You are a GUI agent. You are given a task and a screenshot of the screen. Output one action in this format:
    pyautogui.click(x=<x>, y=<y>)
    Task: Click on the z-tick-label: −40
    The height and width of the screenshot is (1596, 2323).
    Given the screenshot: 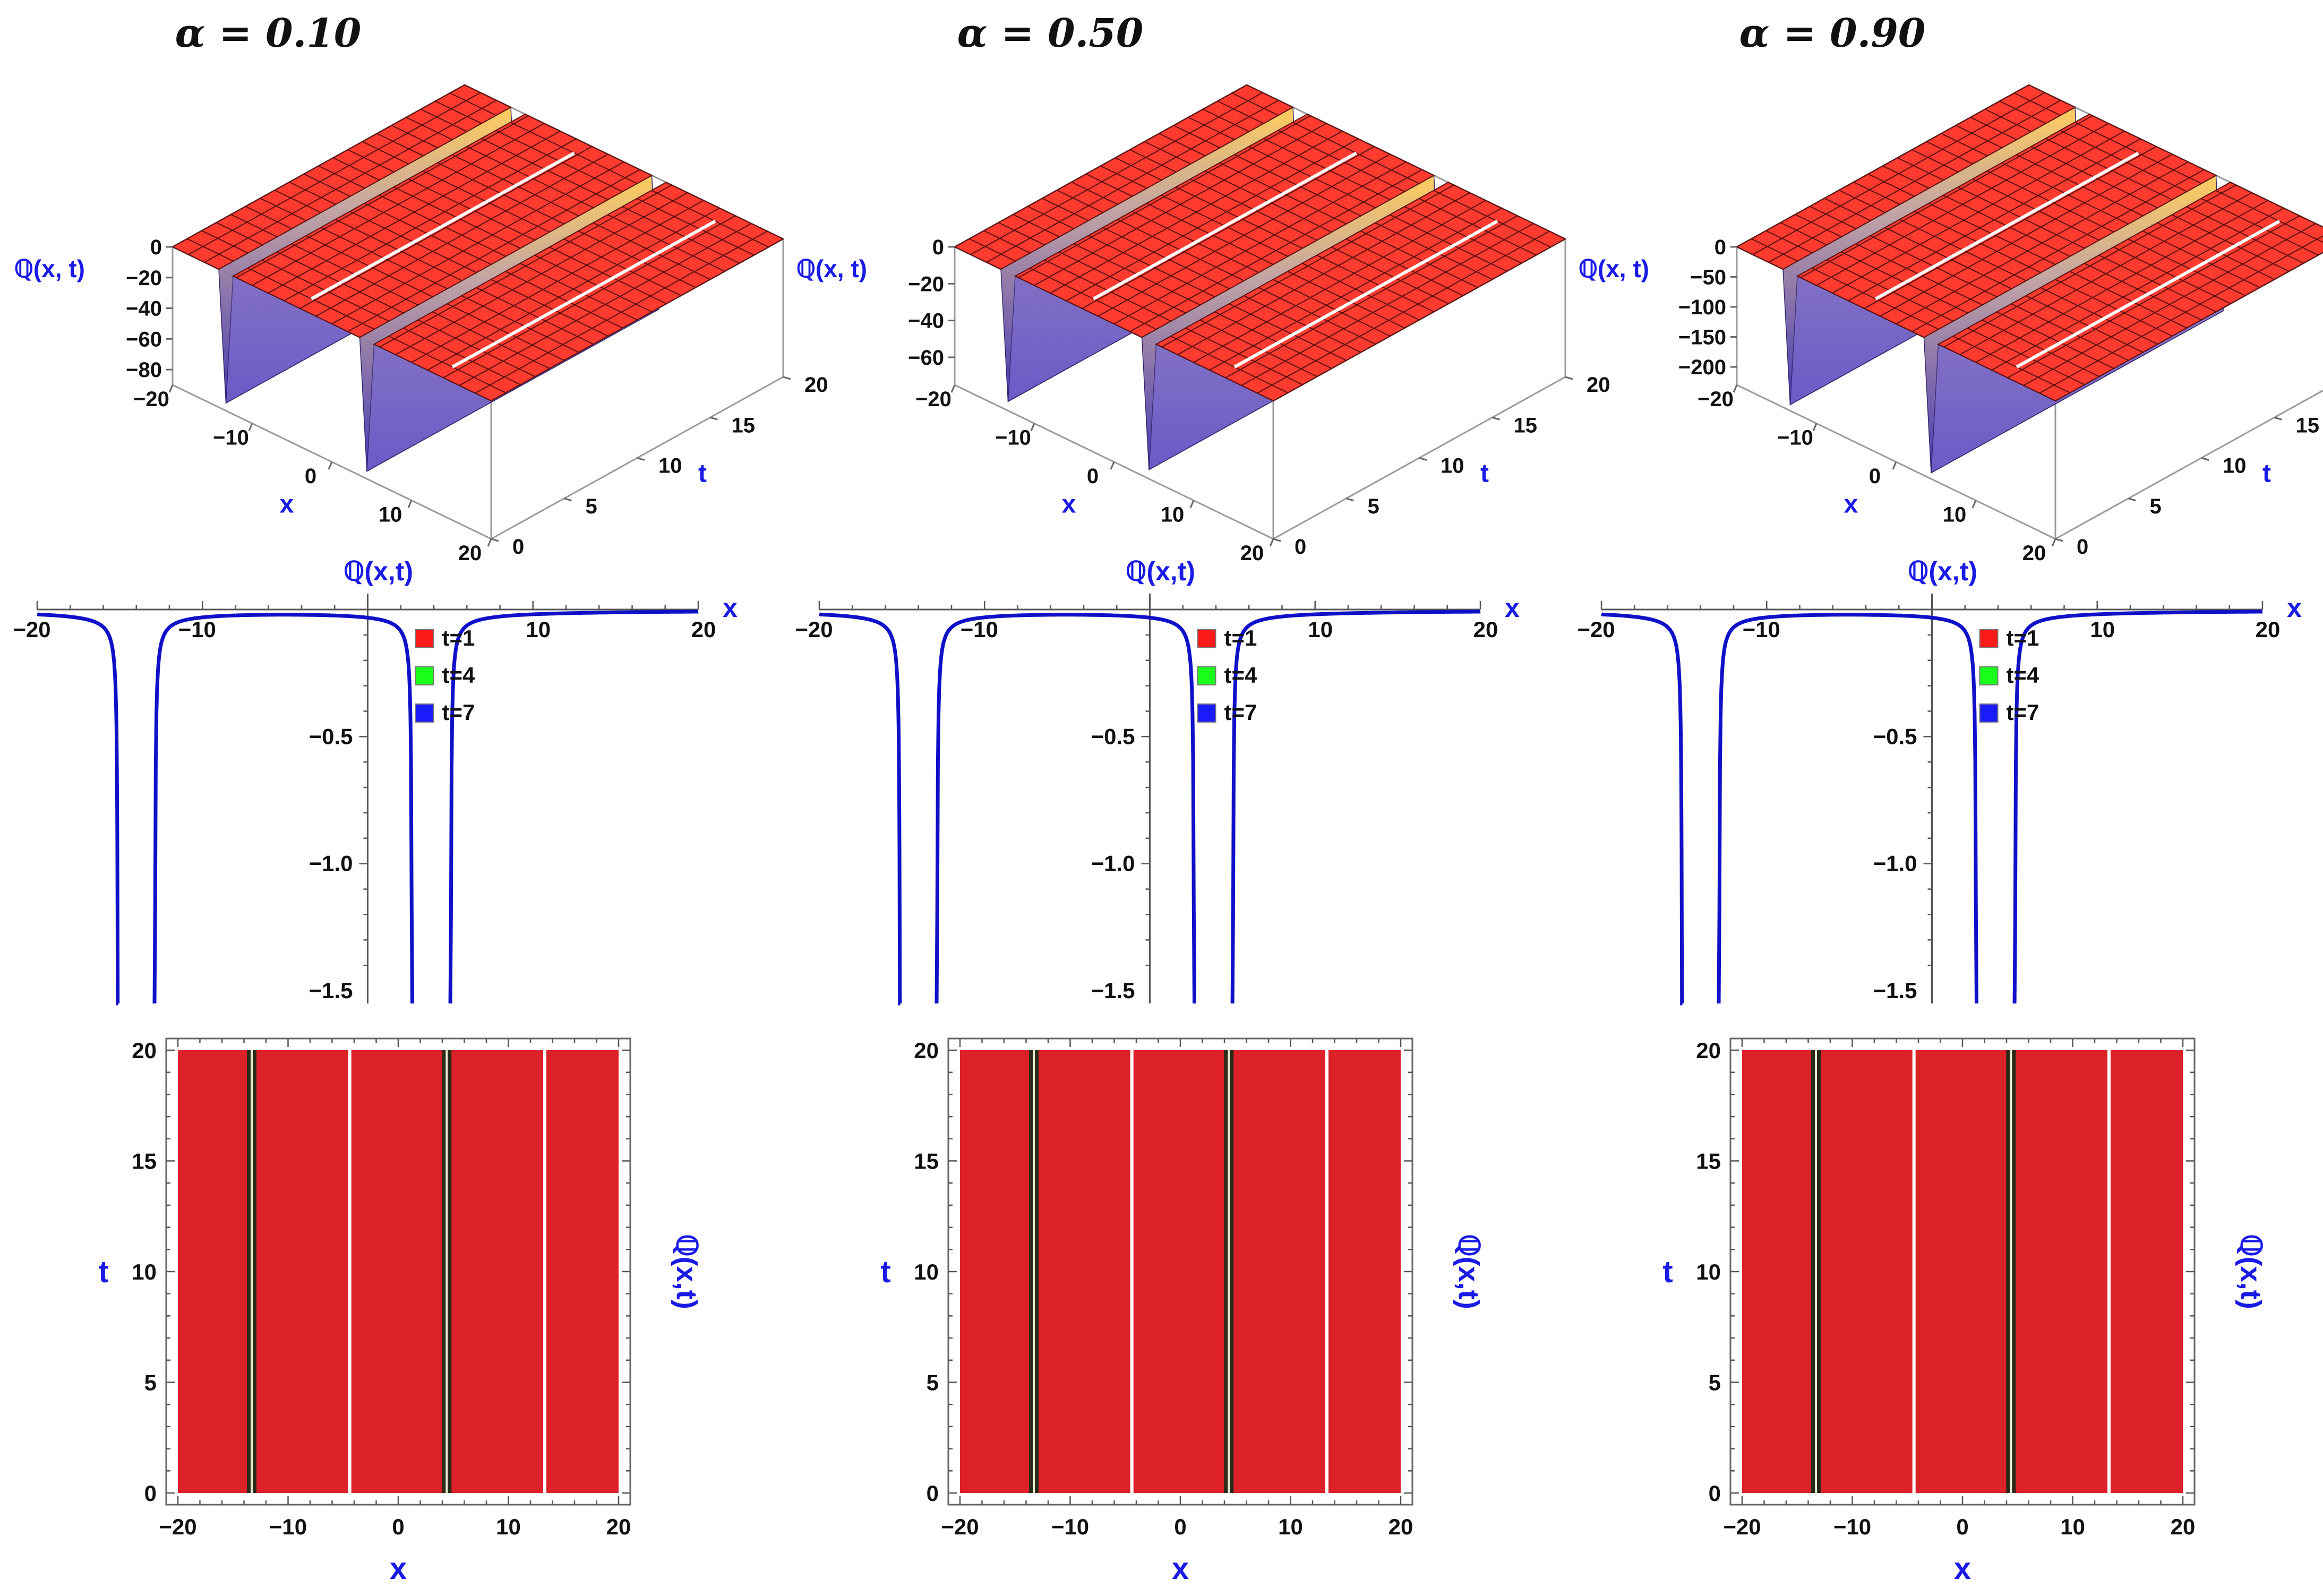 What is the action you would take?
    pyautogui.click(x=144, y=309)
    